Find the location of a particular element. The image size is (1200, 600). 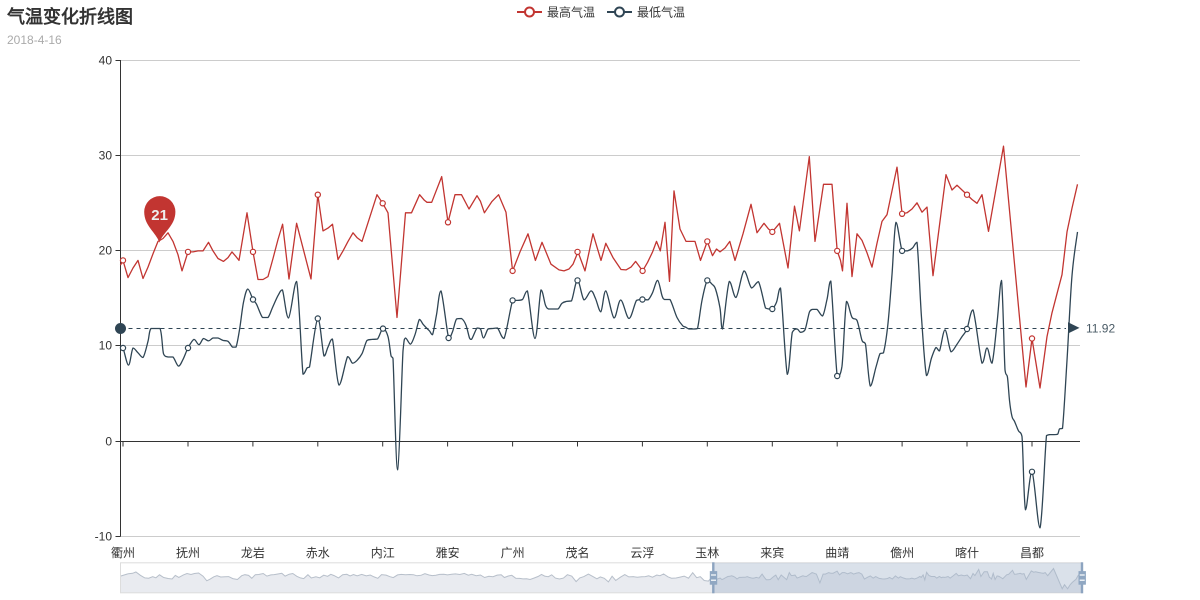

svg-text: 曲靖 is located at coordinates (837, 553).